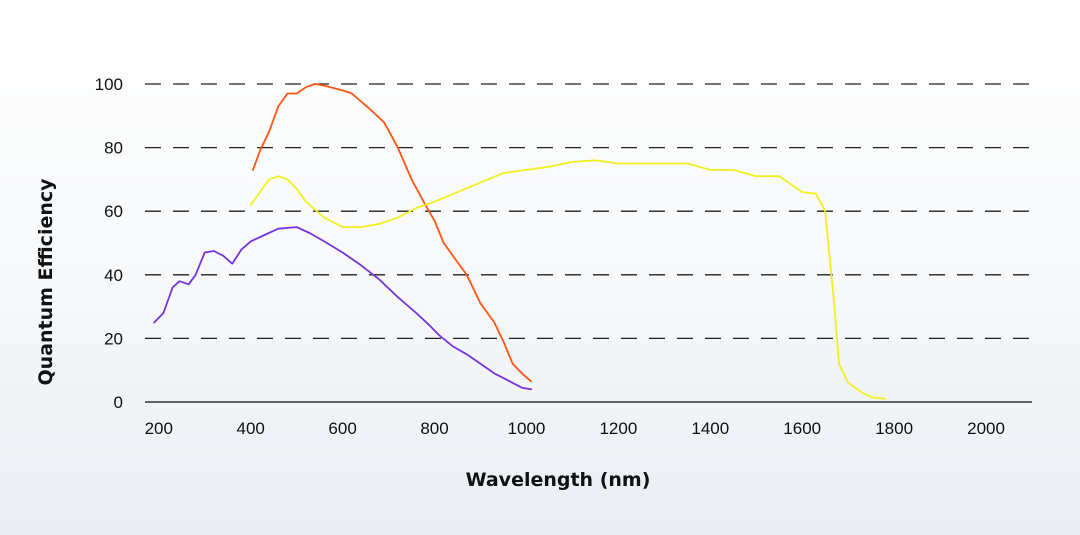  Describe the element at coordinates (113, 338) in the screenshot. I see `y-tick-label: 20` at that location.